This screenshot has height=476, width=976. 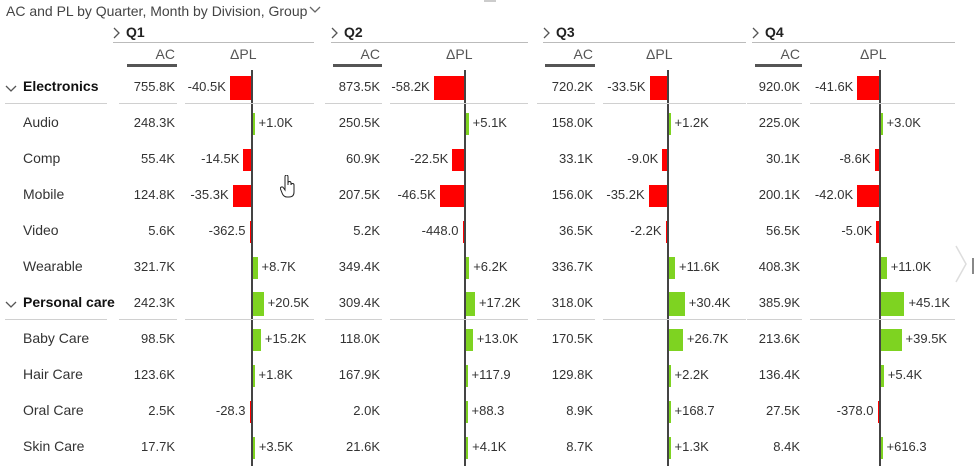 What do you see at coordinates (353, 32) in the screenshot?
I see `quarter-header-q2: Q2` at bounding box center [353, 32].